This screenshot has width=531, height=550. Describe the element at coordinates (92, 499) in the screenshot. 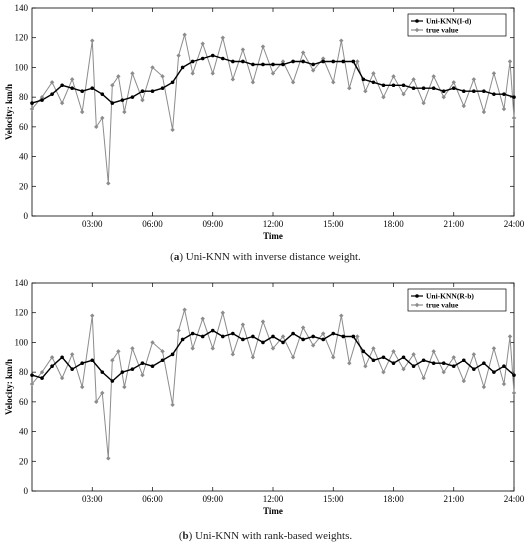

I see `x-tick-label: 03:00` at that location.